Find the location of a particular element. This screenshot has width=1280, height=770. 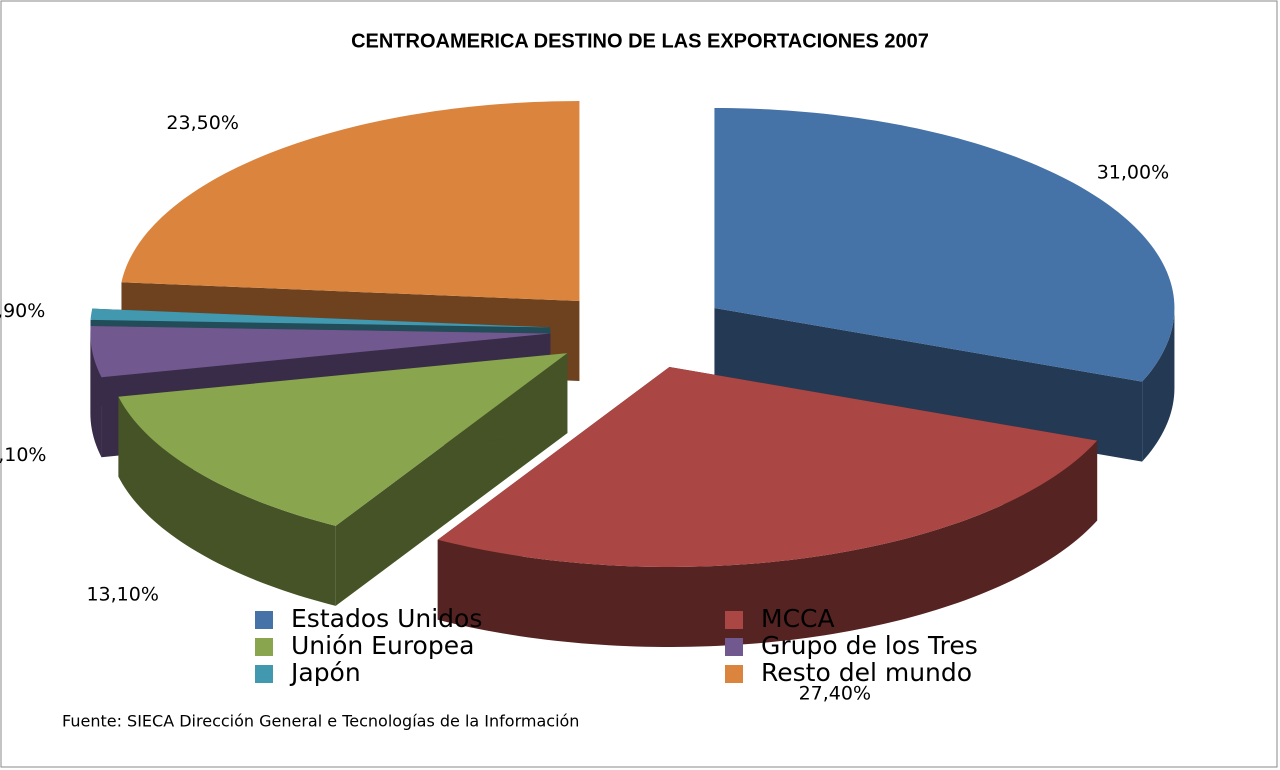

legend-label: Estados Unidos is located at coordinates (386, 618).